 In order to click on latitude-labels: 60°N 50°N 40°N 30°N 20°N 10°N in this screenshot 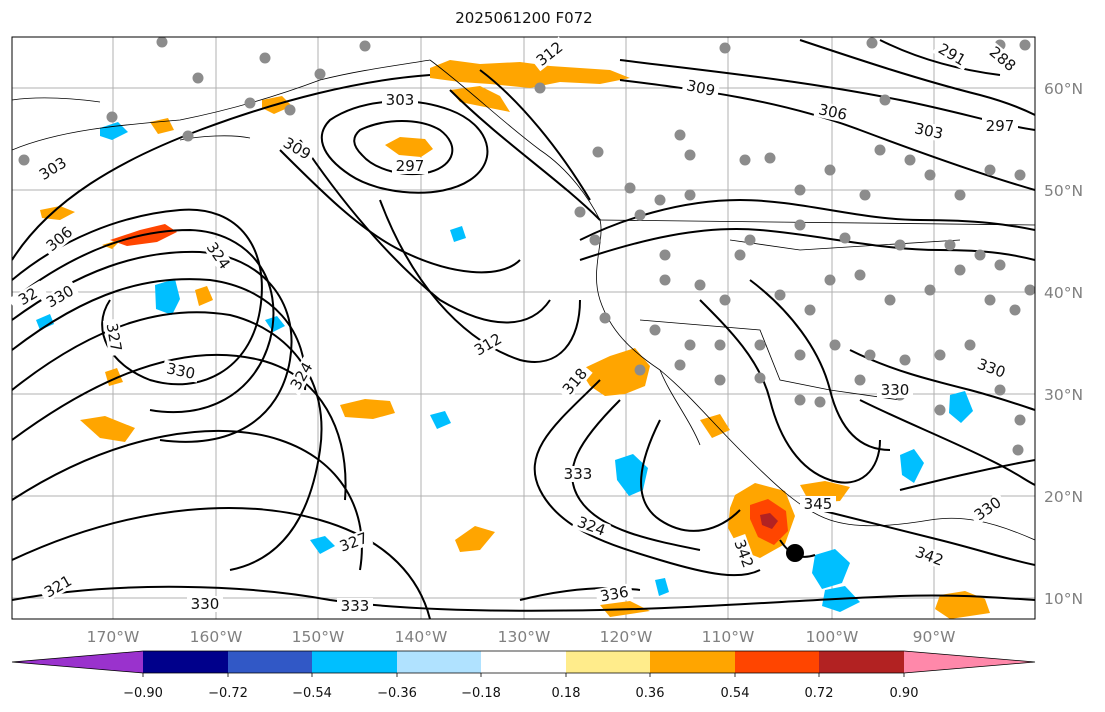, I will do `click(1063, 344)`.